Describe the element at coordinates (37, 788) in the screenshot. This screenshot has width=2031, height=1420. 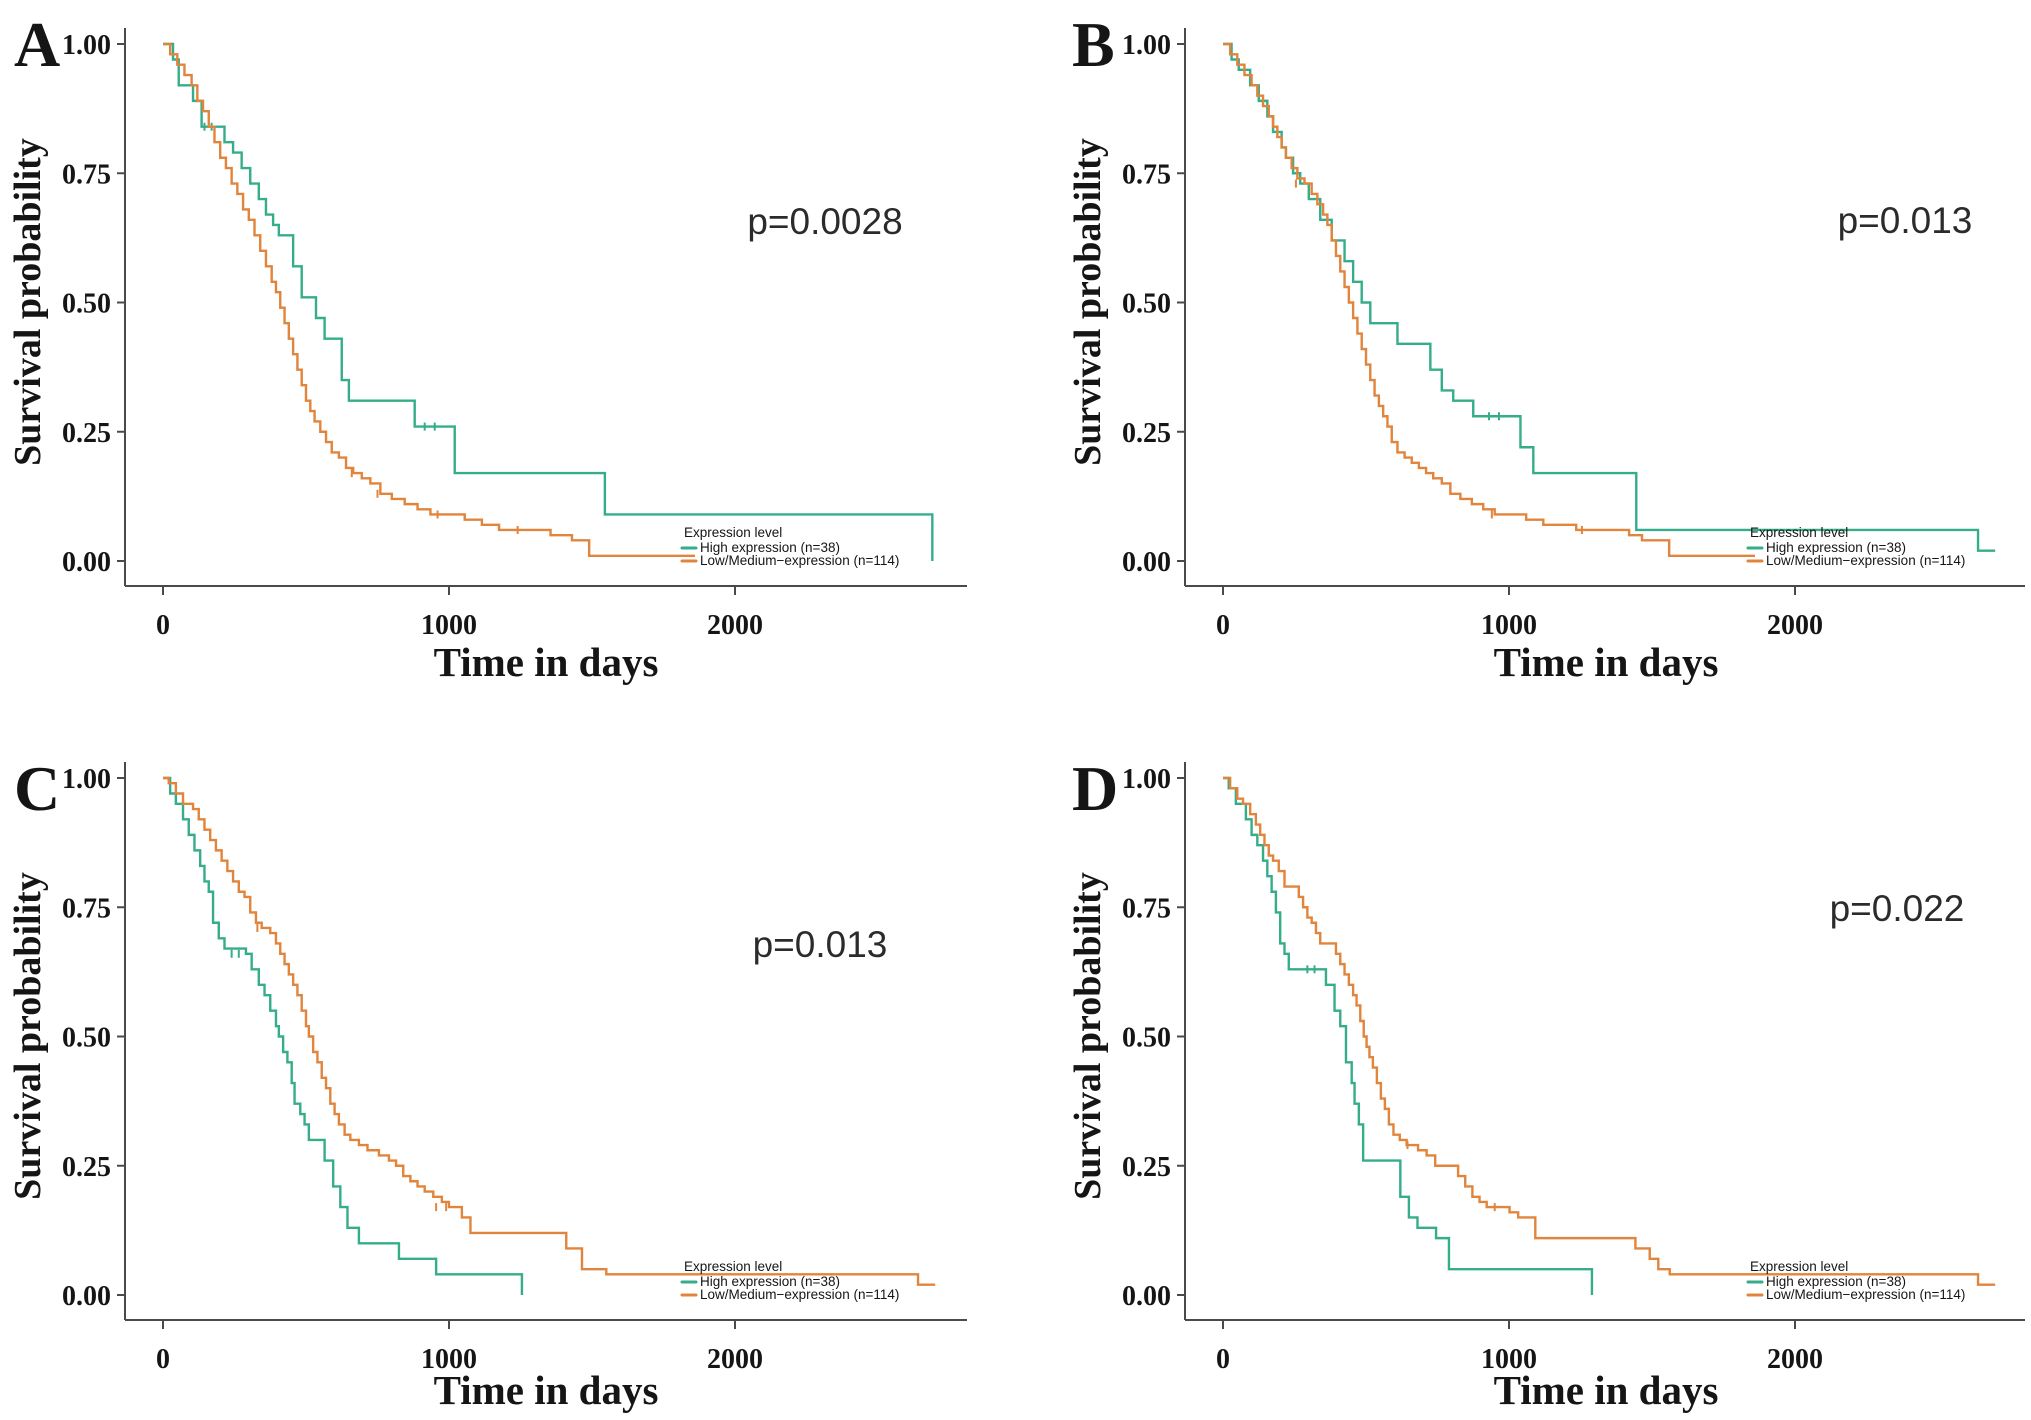
I see `panel-letter: C` at that location.